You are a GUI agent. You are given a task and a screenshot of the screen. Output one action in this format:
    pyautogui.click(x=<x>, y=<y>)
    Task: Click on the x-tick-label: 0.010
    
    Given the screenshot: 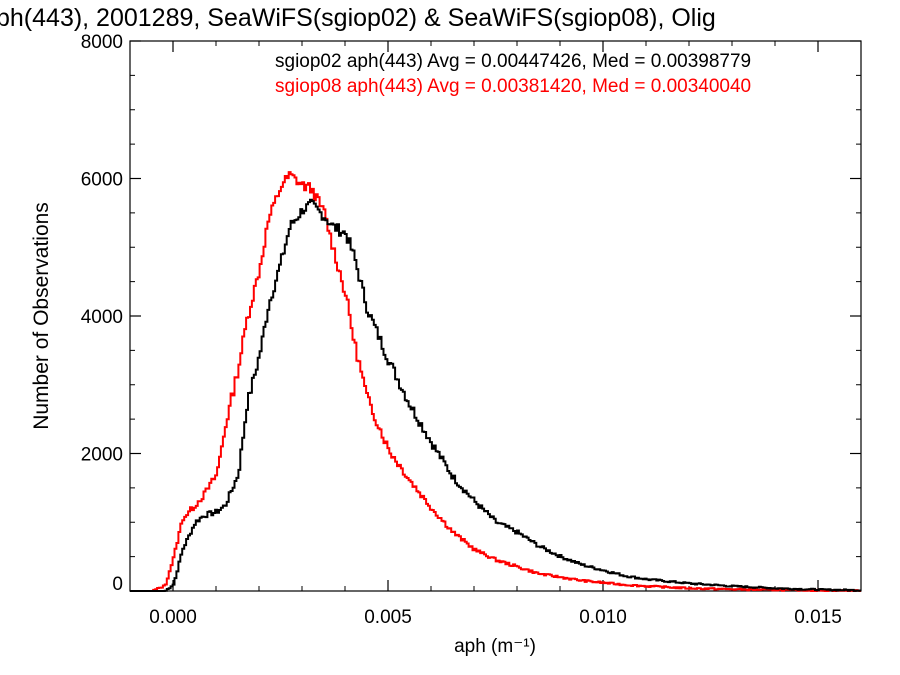 What is the action you would take?
    pyautogui.click(x=603, y=617)
    